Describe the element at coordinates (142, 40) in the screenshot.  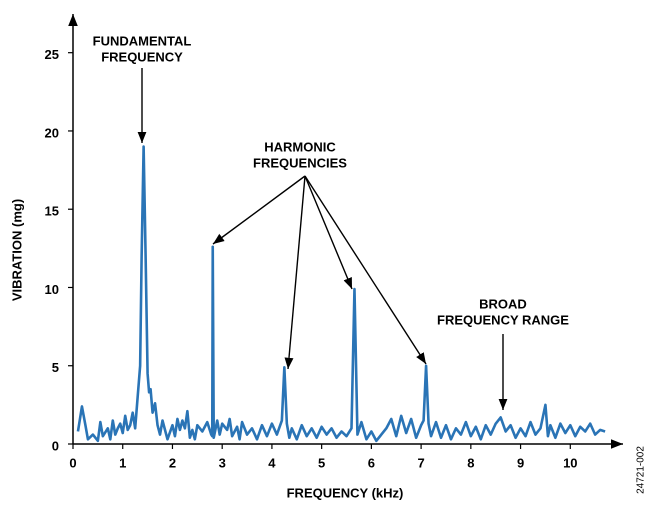
I see `annotation-text: FUNDAMENTAL` at that location.